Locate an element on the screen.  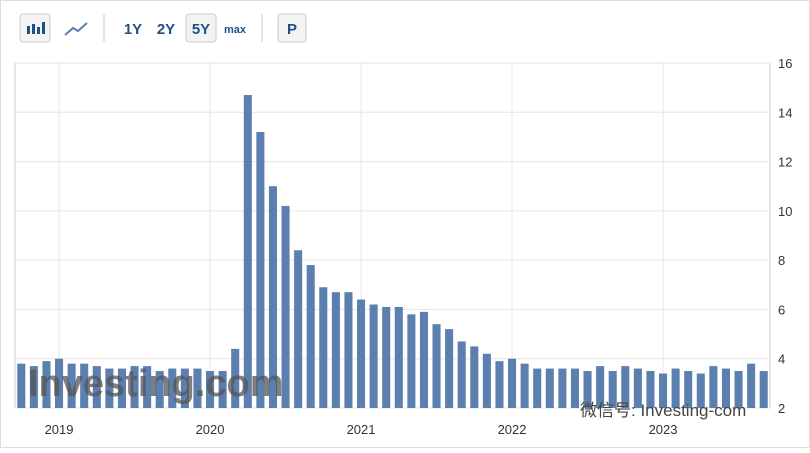
x-tick-label: 2019 is located at coordinates (59, 429).